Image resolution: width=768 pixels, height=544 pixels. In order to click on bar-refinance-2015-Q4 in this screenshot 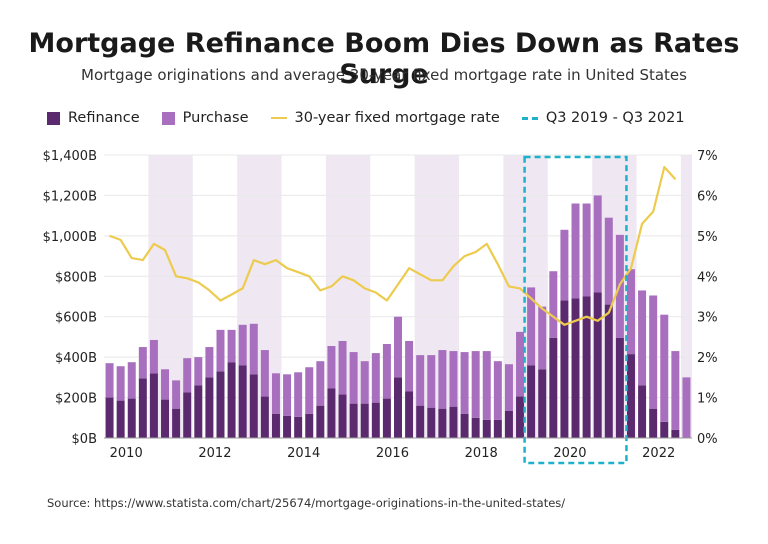, I will do `click(364, 420)`.